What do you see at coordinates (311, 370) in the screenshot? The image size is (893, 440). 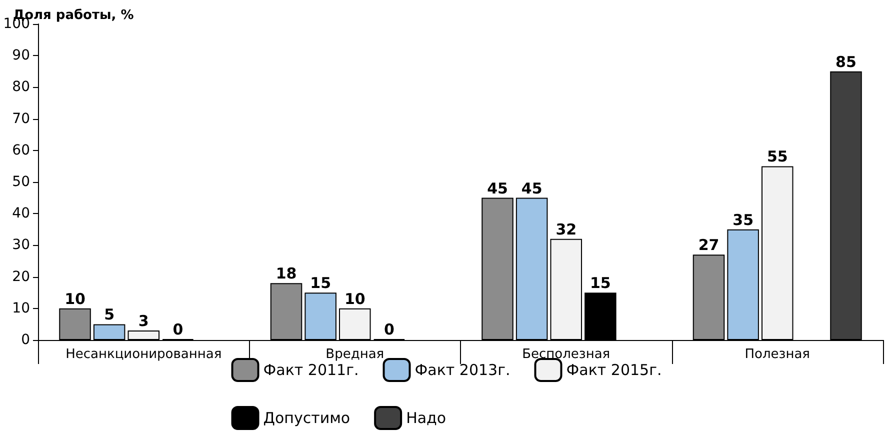 I see `legend-label: Факт 2011г.` at bounding box center [311, 370].